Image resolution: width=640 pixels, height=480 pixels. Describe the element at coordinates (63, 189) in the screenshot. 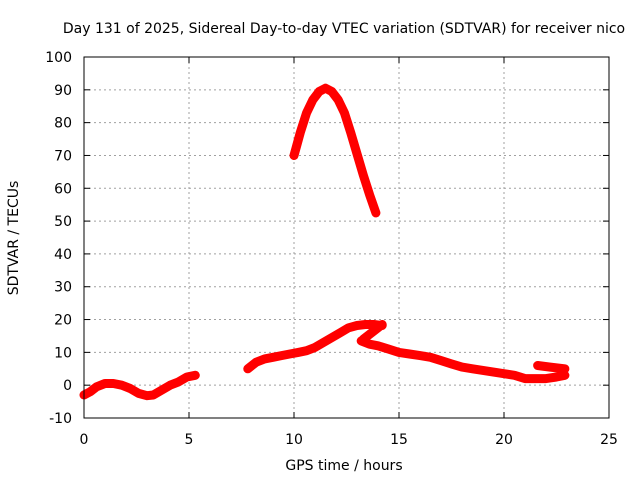

I see `y-tick-label: 60` at that location.